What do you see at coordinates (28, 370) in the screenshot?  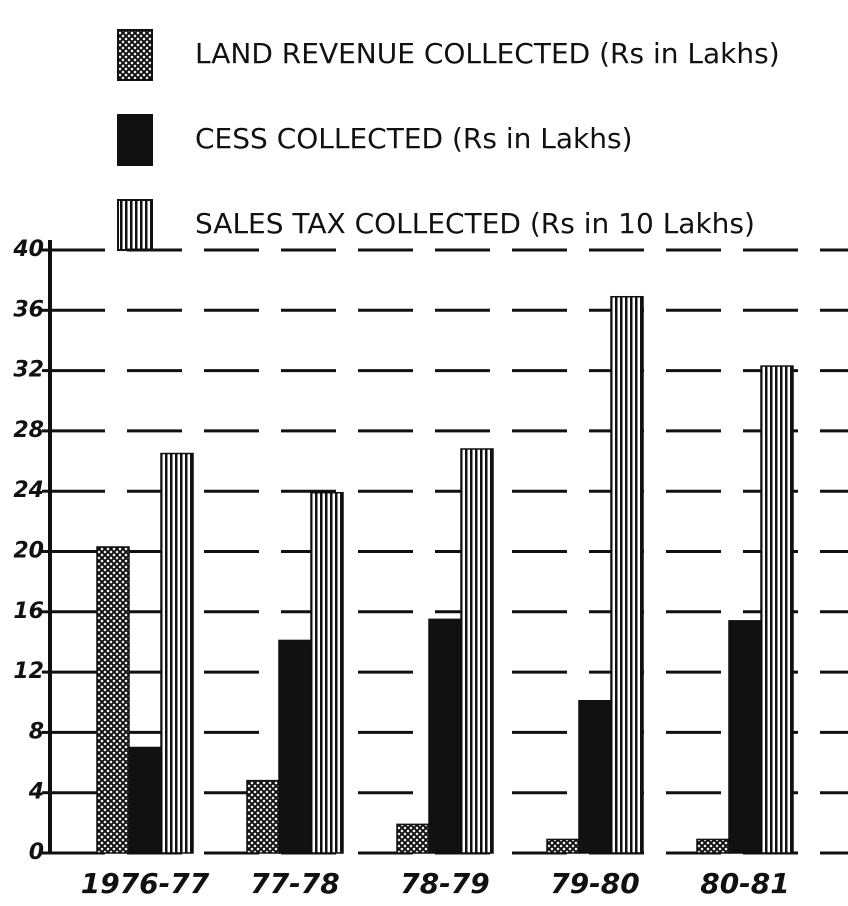 I see `y-tick-label: 32` at bounding box center [28, 370].